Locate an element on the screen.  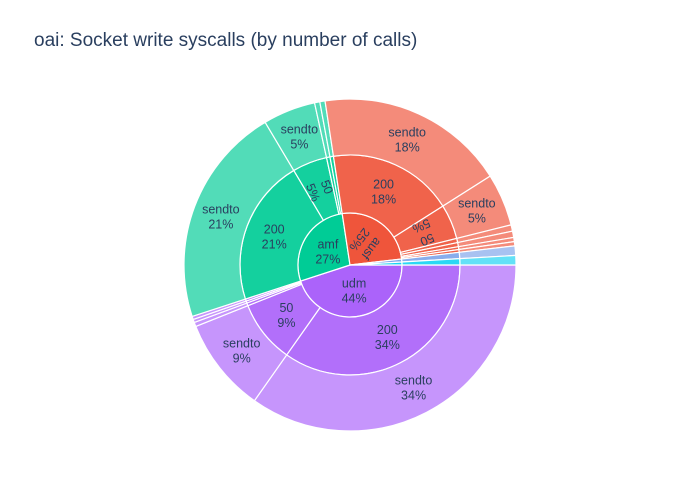
segment-label: udm is located at coordinates (354, 284).